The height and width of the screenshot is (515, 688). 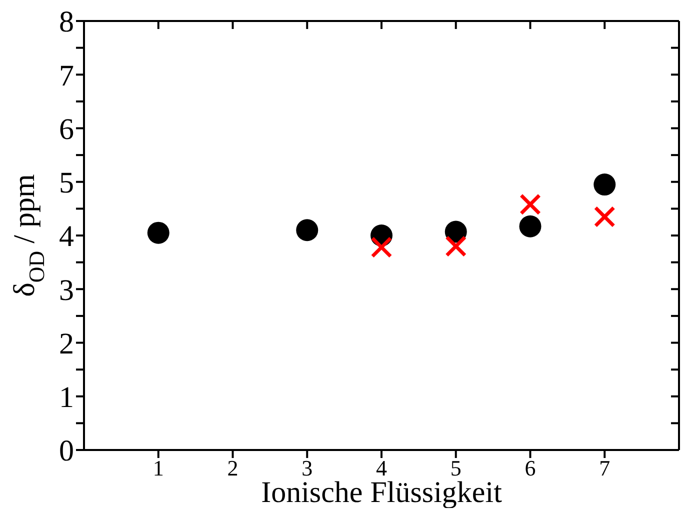 What do you see at coordinates (66, 129) in the screenshot?
I see `y-tick-label: 6` at bounding box center [66, 129].